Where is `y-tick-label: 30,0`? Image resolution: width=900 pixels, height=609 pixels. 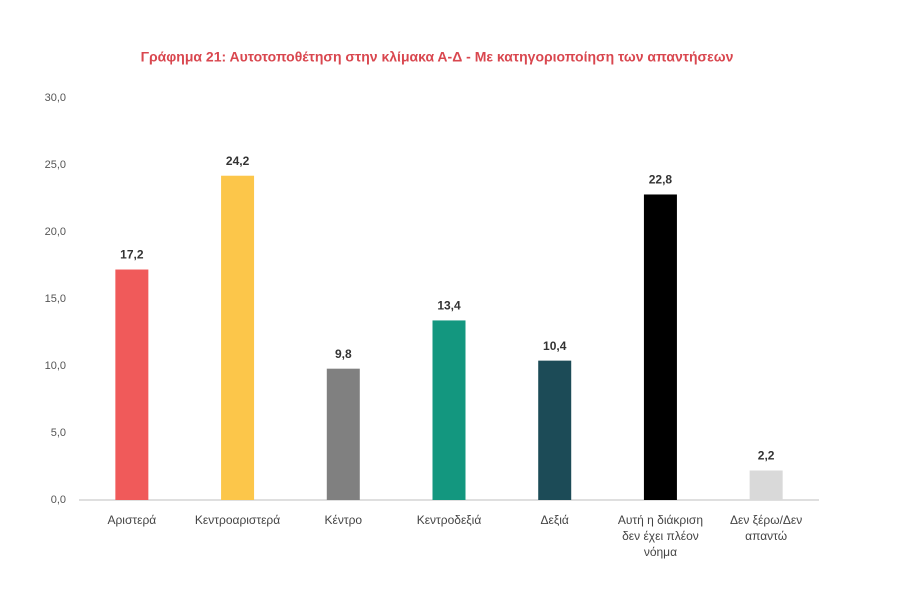 y-tick-label: 30,0 is located at coordinates (55, 98).